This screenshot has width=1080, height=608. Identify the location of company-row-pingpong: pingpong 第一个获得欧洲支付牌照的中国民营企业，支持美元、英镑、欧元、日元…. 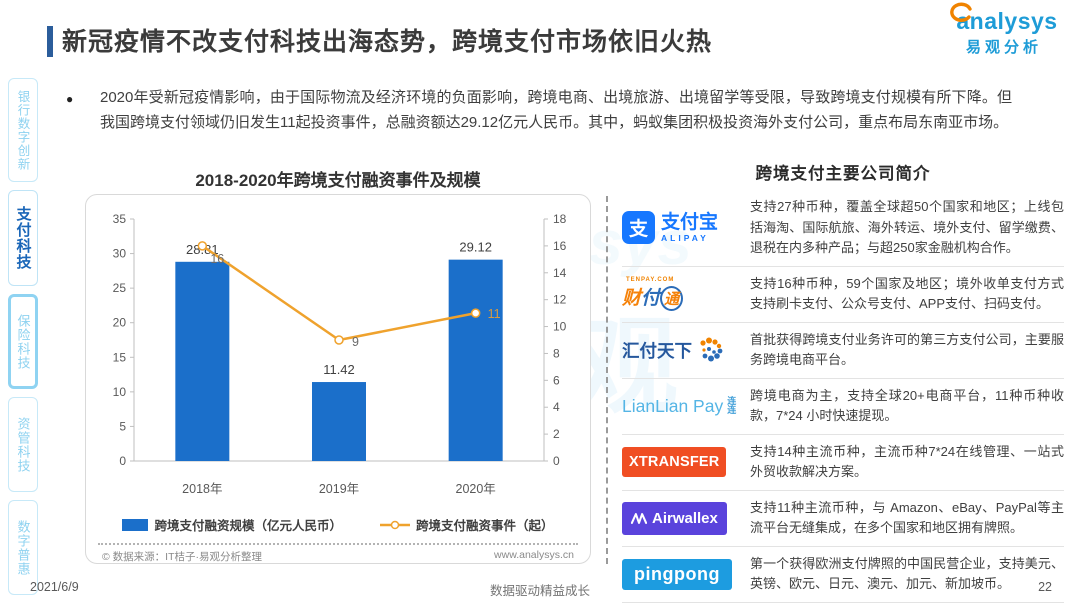
(843, 575).